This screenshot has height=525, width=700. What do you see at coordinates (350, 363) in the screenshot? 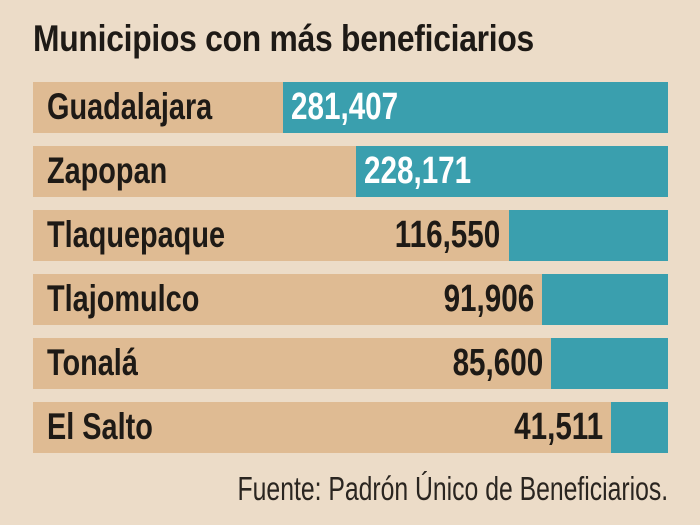
I see `bar-row: Tonalá 85,600` at bounding box center [350, 363].